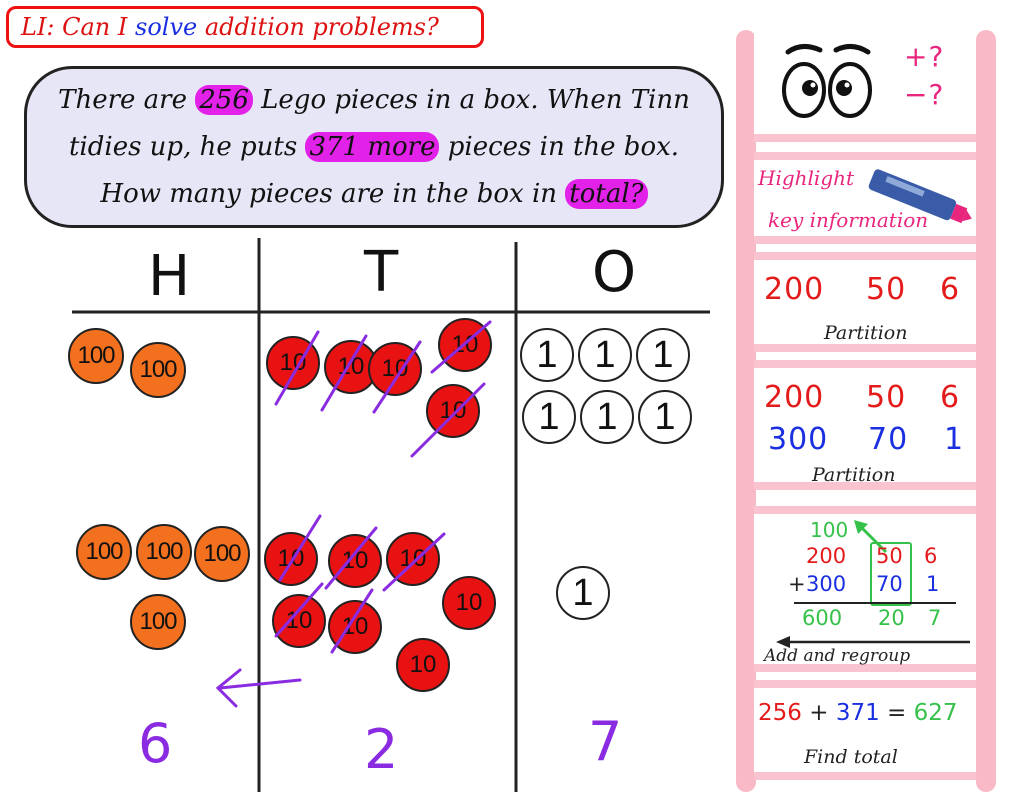 The image size is (1009, 795). Describe the element at coordinates (826, 556) in the screenshot. I see `regroup-row1-hundreds: 200` at that location.